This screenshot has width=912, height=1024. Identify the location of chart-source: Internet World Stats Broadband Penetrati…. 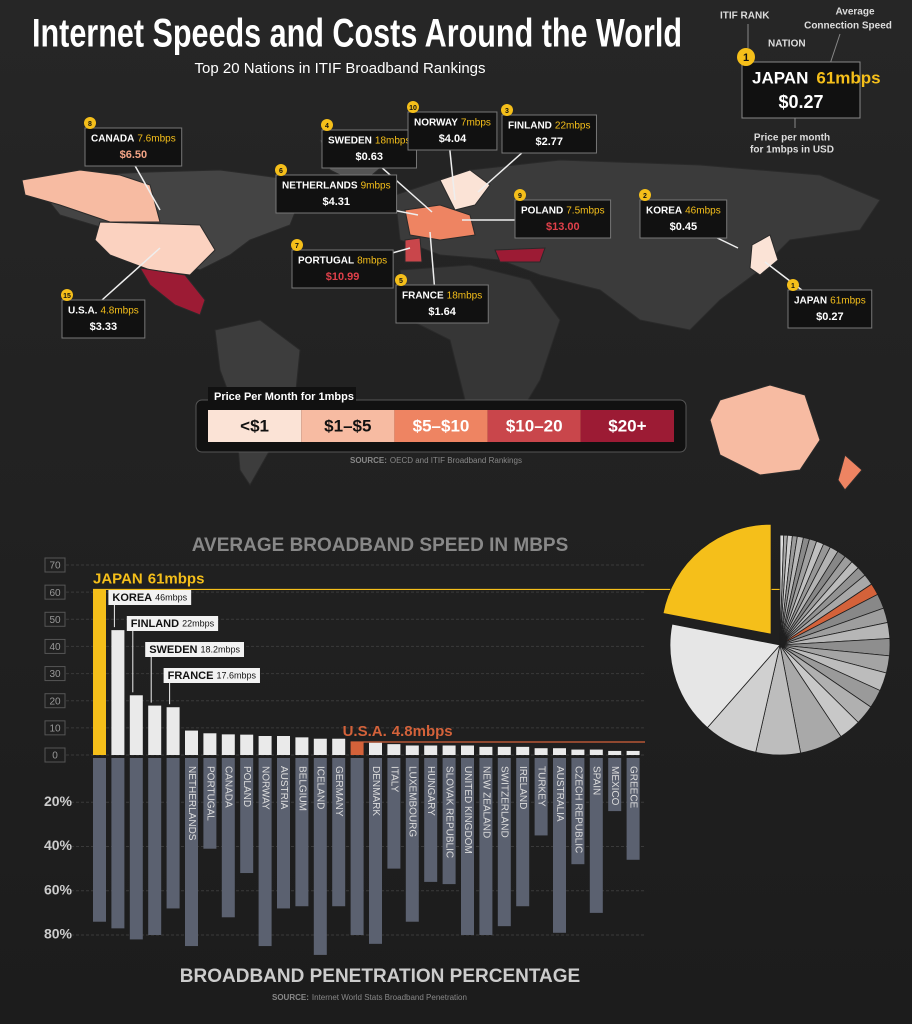
(389, 997).